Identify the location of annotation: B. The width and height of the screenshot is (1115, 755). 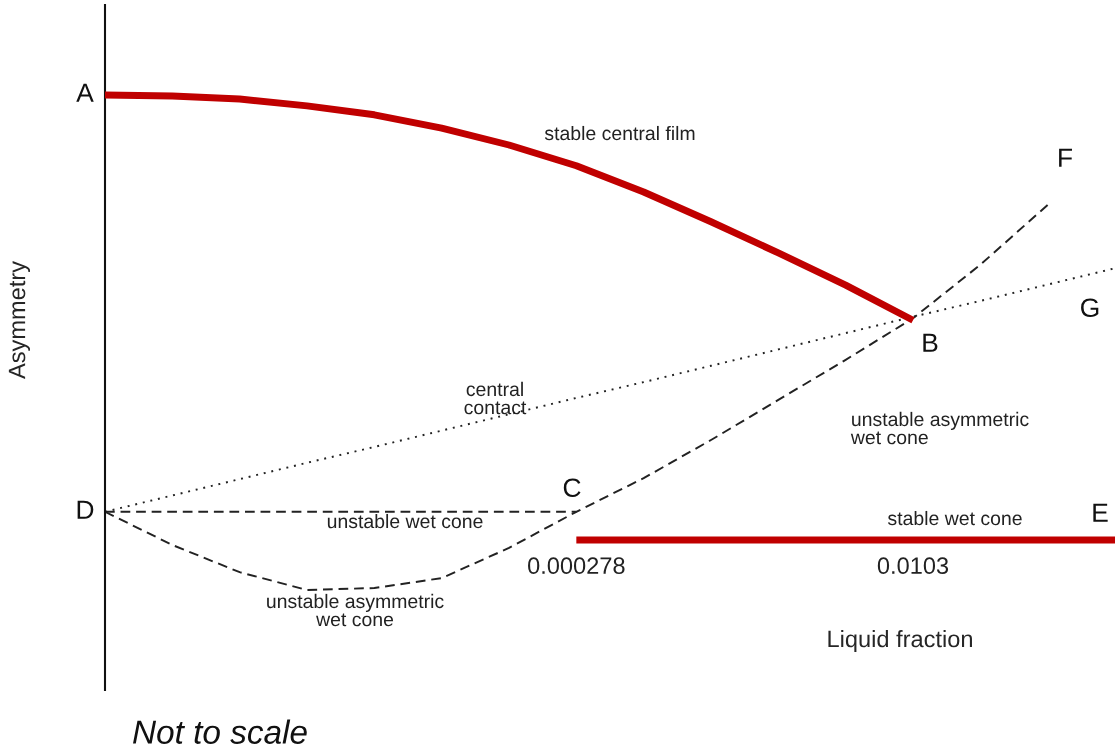
(930, 342).